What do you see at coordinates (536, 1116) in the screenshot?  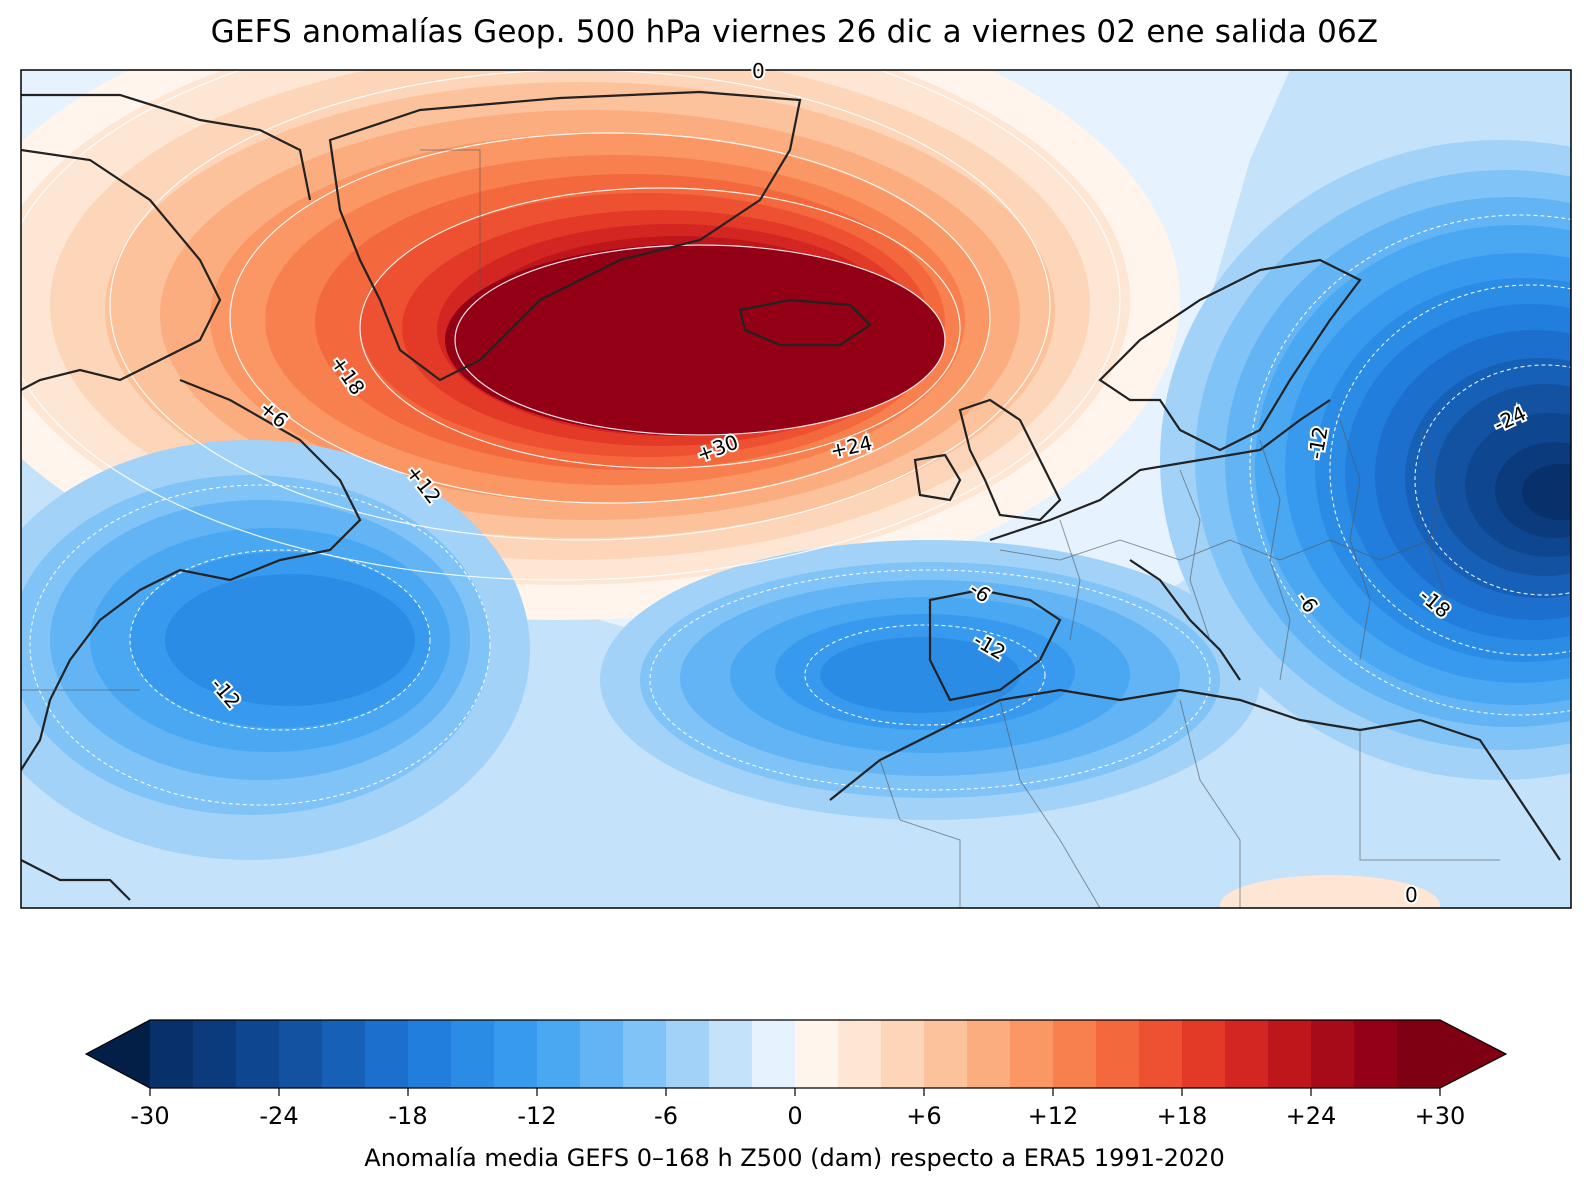 I see `colorbar-tick-label: -12` at bounding box center [536, 1116].